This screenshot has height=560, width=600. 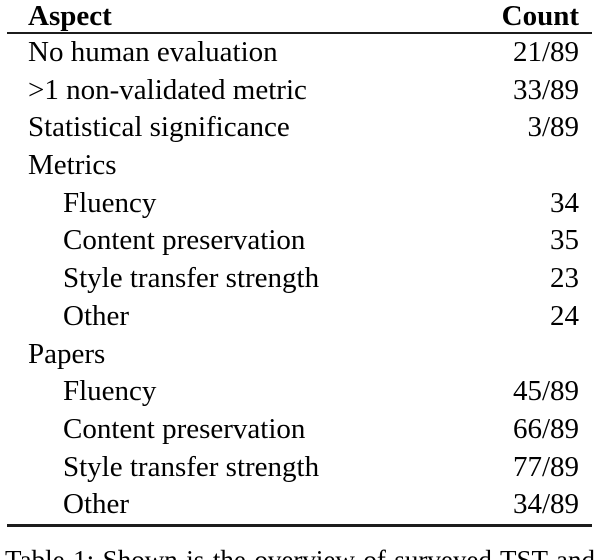 I want to click on row-count: 21/89, so click(x=545, y=52).